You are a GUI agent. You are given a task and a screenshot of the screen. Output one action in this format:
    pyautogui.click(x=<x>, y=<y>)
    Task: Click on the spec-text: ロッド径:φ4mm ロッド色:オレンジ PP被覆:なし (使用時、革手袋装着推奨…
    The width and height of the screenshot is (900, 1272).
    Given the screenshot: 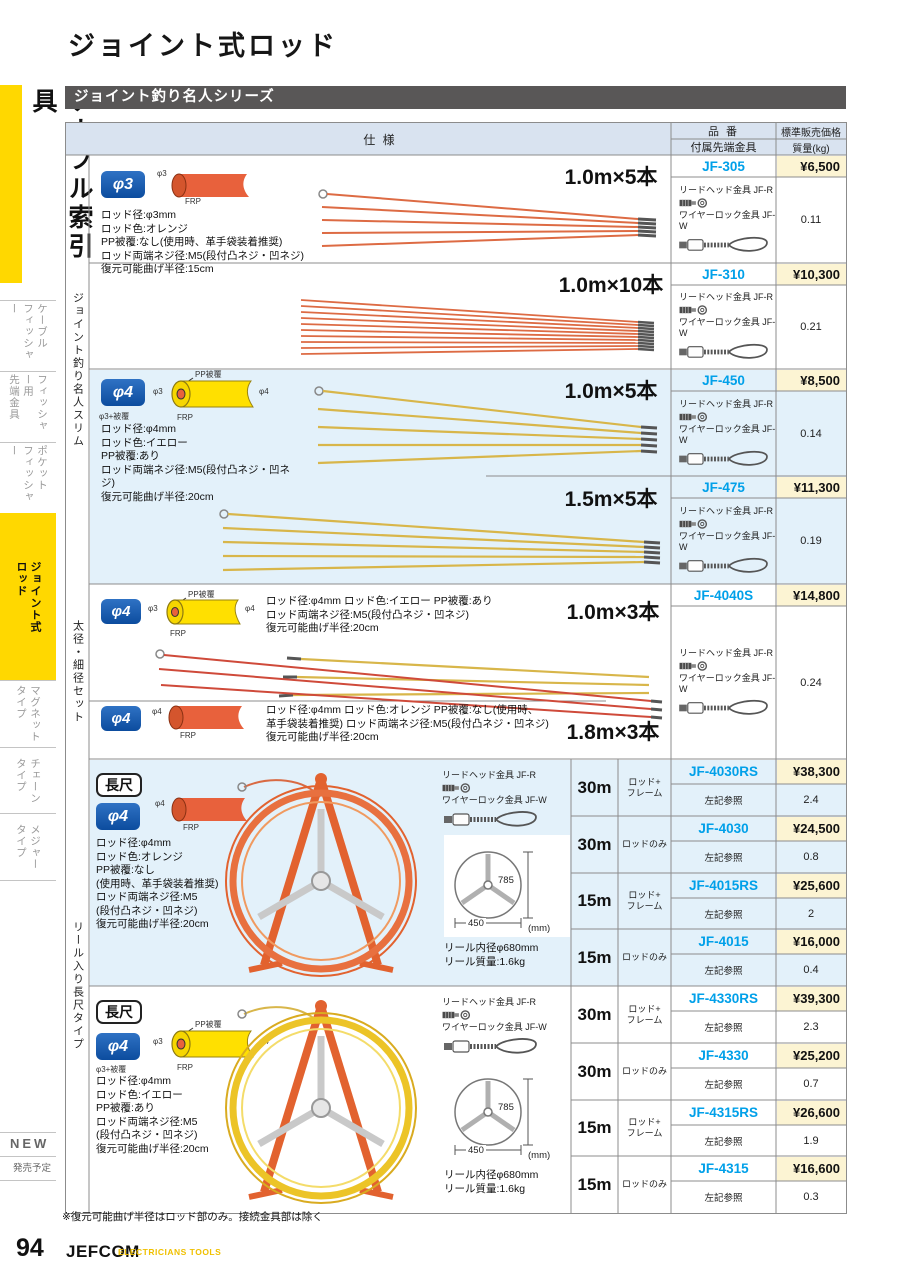 What is the action you would take?
    pyautogui.click(x=157, y=883)
    